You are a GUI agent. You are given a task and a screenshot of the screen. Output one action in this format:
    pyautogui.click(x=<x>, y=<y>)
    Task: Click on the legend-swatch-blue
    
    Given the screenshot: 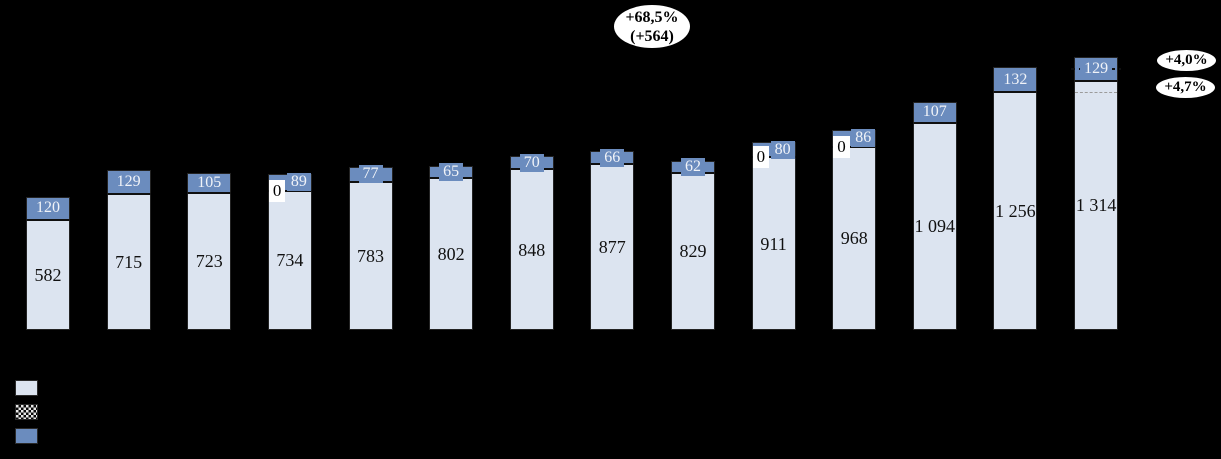 What is the action you would take?
    pyautogui.click(x=26, y=436)
    